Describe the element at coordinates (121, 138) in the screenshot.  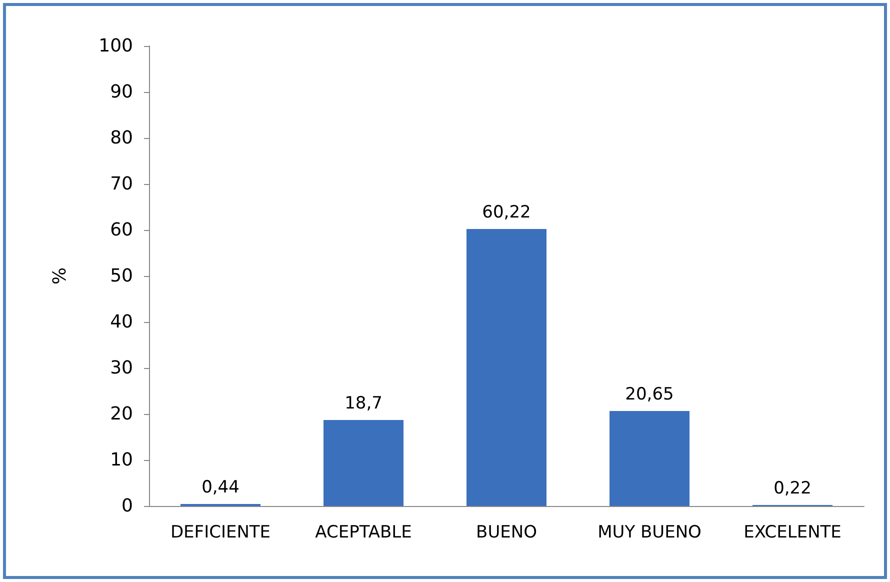
I see `y-tick-label: 80` at that location.